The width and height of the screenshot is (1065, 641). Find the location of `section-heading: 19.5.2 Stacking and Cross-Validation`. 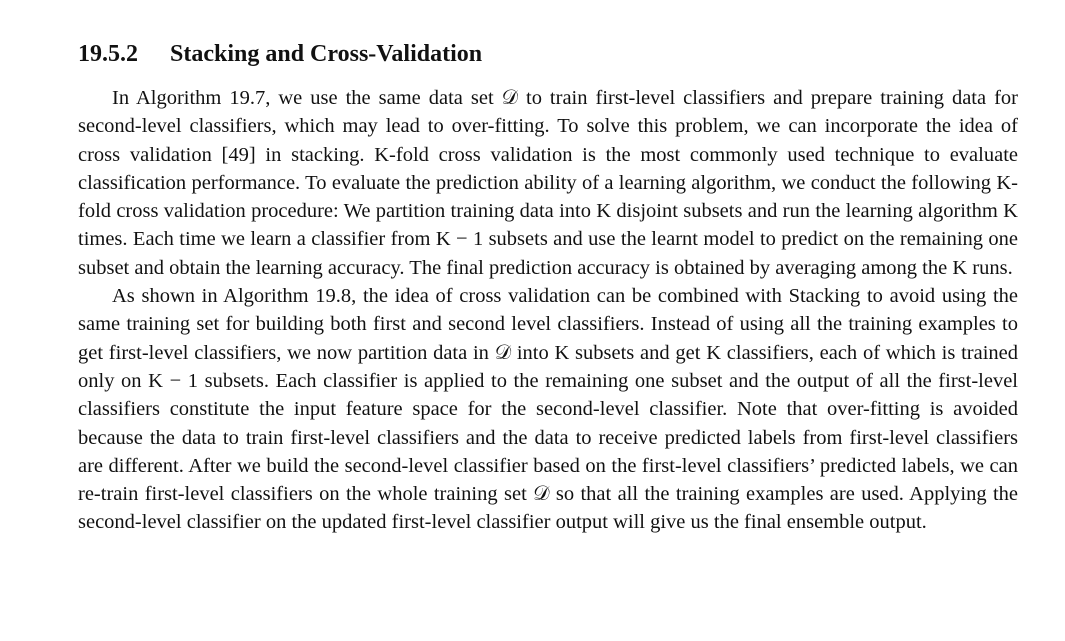

section-heading: 19.5.2 Stacking and Cross-Validation is located at coordinates (548, 54).